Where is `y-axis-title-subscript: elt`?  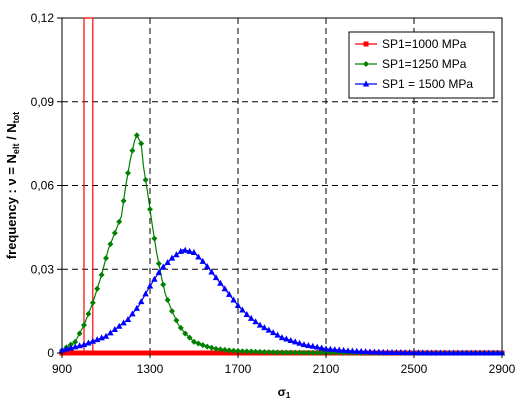 y-axis-title-subscript: elt is located at coordinates (16, 149).